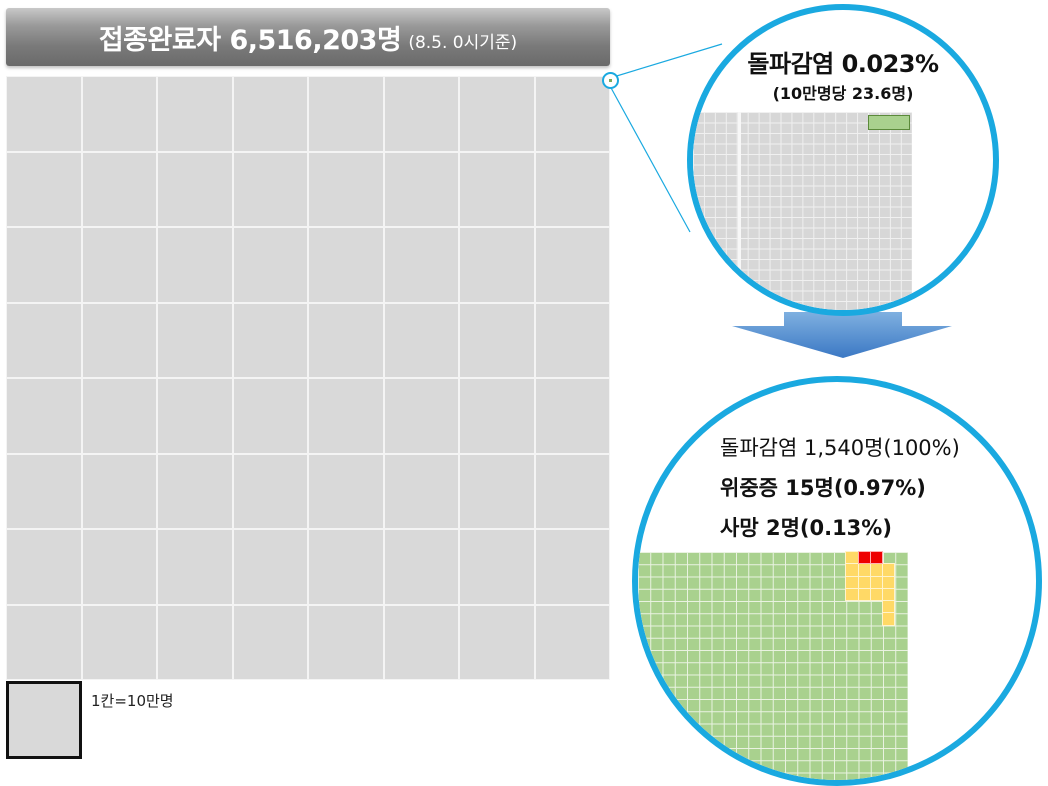 This screenshot has height=786, width=1048. I want to click on legend-label: 1칸=10만명, so click(132, 701).